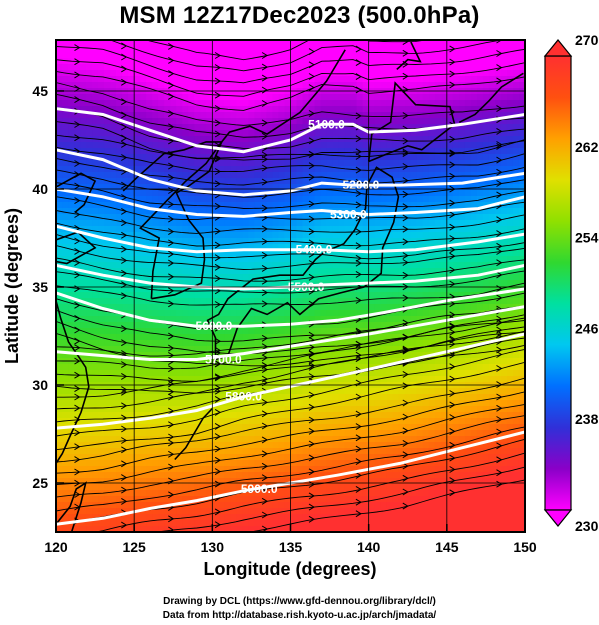 The width and height of the screenshot is (599, 625). I want to click on colorbar-tick-label: 238, so click(587, 419).